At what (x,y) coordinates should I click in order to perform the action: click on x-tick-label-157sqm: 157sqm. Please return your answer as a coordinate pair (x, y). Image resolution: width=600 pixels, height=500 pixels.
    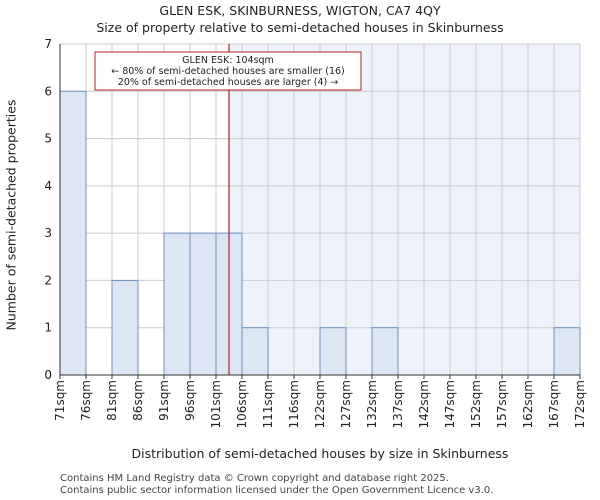
    Looking at the image, I should click on (502, 404).